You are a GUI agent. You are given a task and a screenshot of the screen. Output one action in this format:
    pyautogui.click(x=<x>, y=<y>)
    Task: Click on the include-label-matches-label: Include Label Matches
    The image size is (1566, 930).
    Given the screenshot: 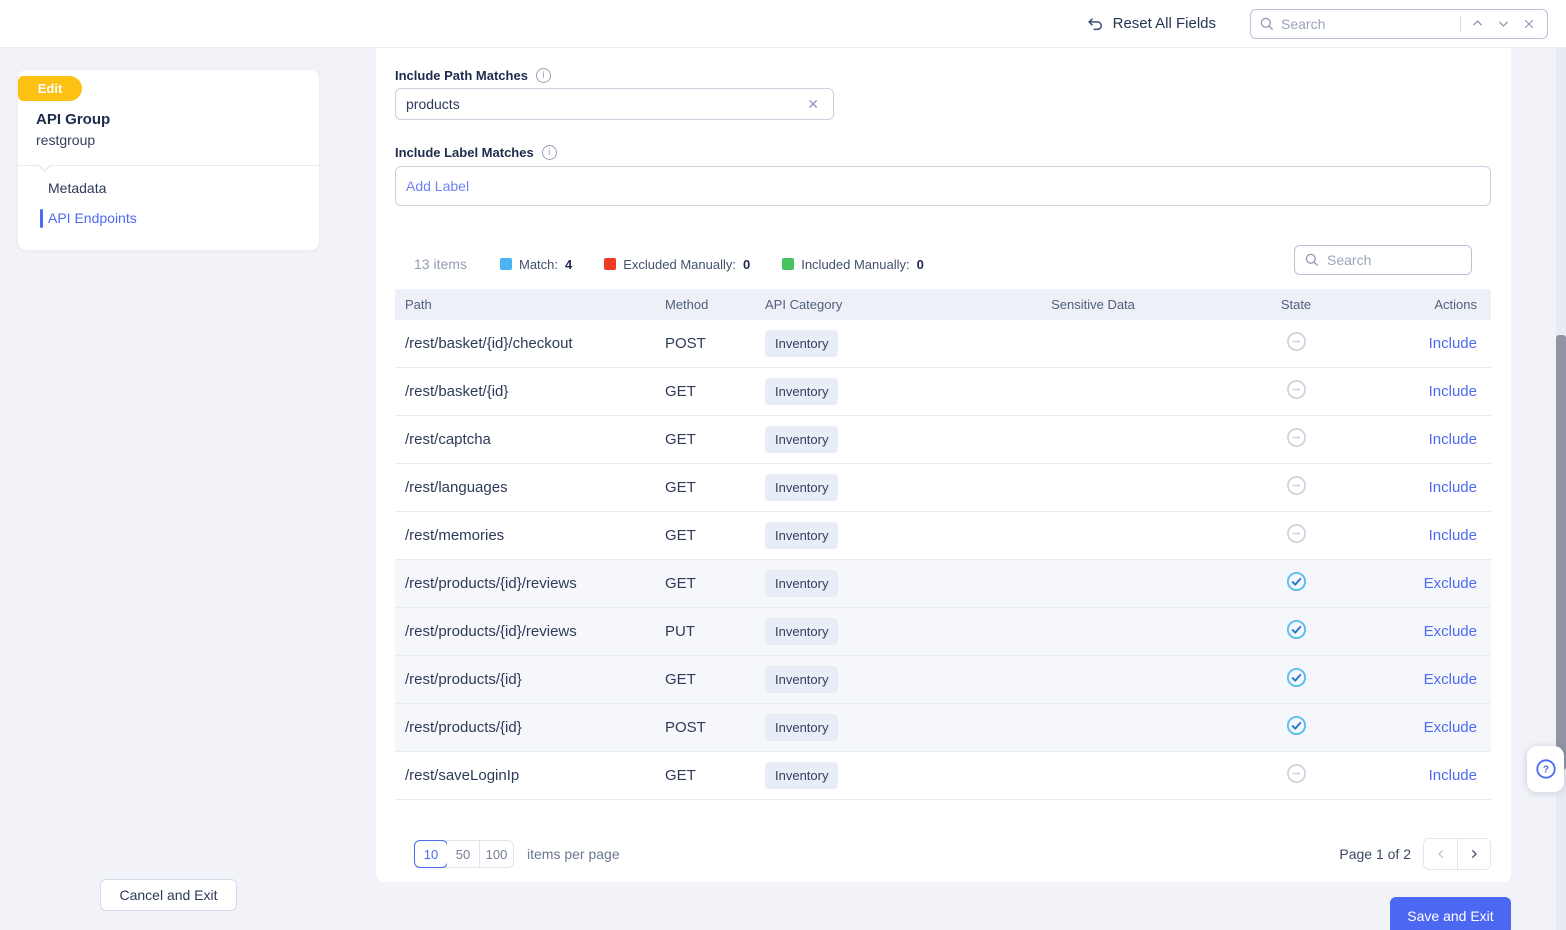 What is the action you would take?
    pyautogui.click(x=464, y=152)
    